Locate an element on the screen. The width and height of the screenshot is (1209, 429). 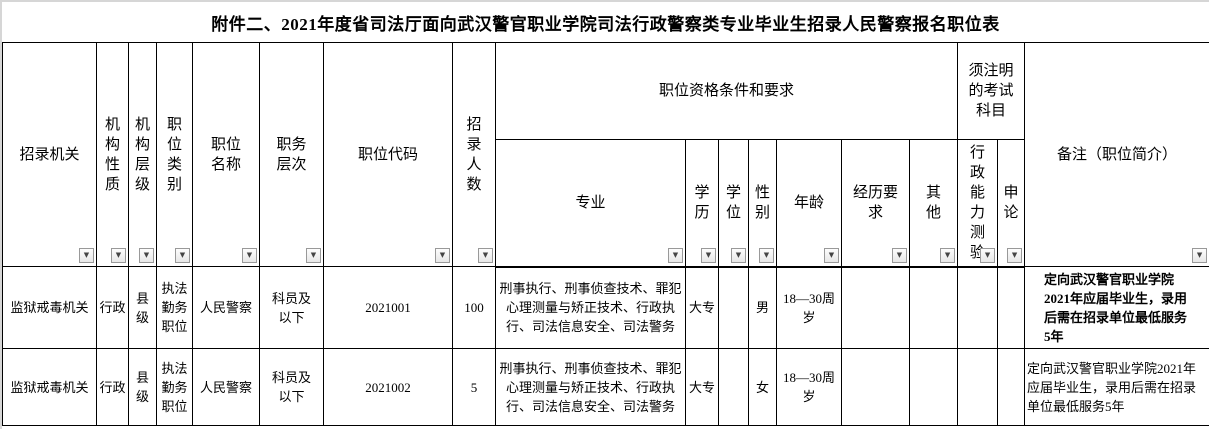
header-education-label: 学历 is located at coordinates (702, 202).